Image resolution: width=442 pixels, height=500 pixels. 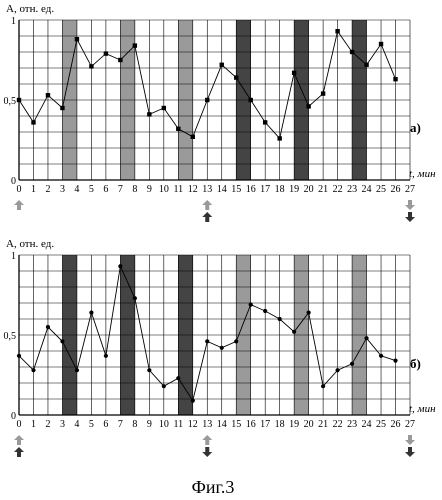 I want to click on y-tick-label: 1, so click(x=13, y=256).